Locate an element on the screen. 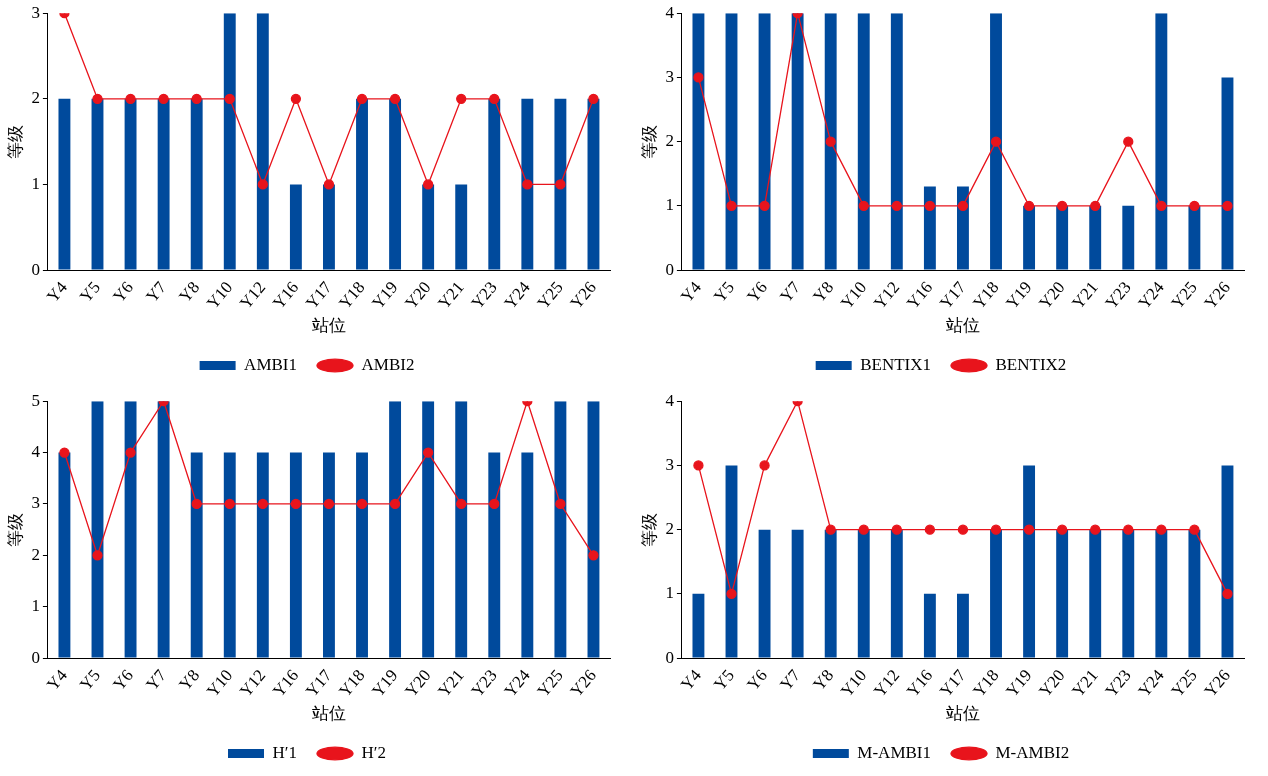 This screenshot has width=1268, height=776. x-tick-label: Y23 is located at coordinates (484, 295).